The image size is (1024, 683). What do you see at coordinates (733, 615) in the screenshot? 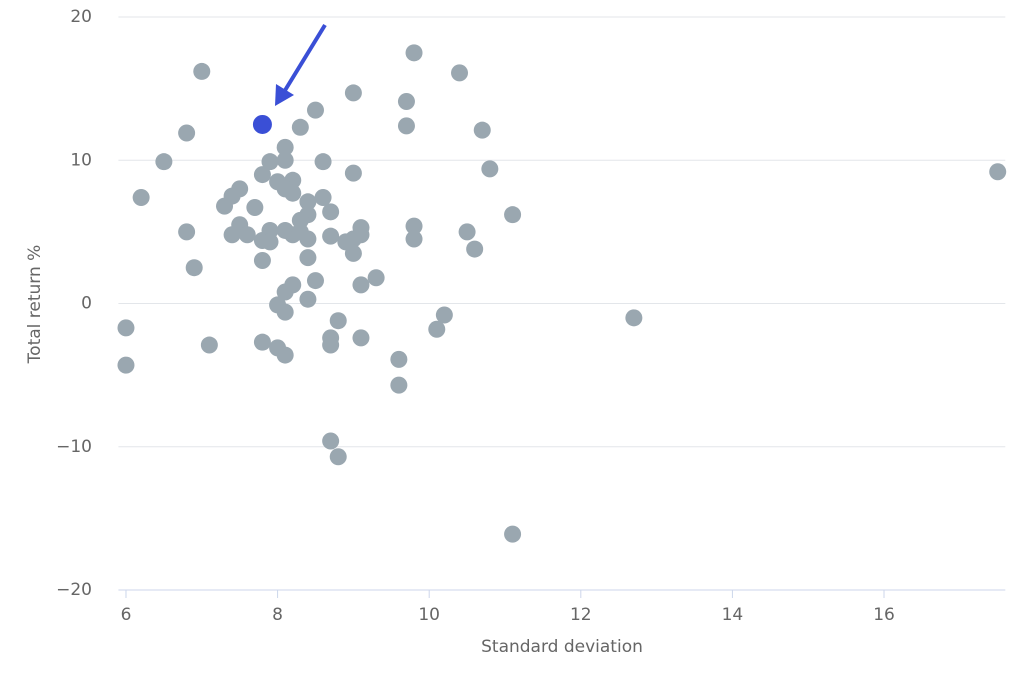
I see `x-tick-label: 14` at bounding box center [733, 615].